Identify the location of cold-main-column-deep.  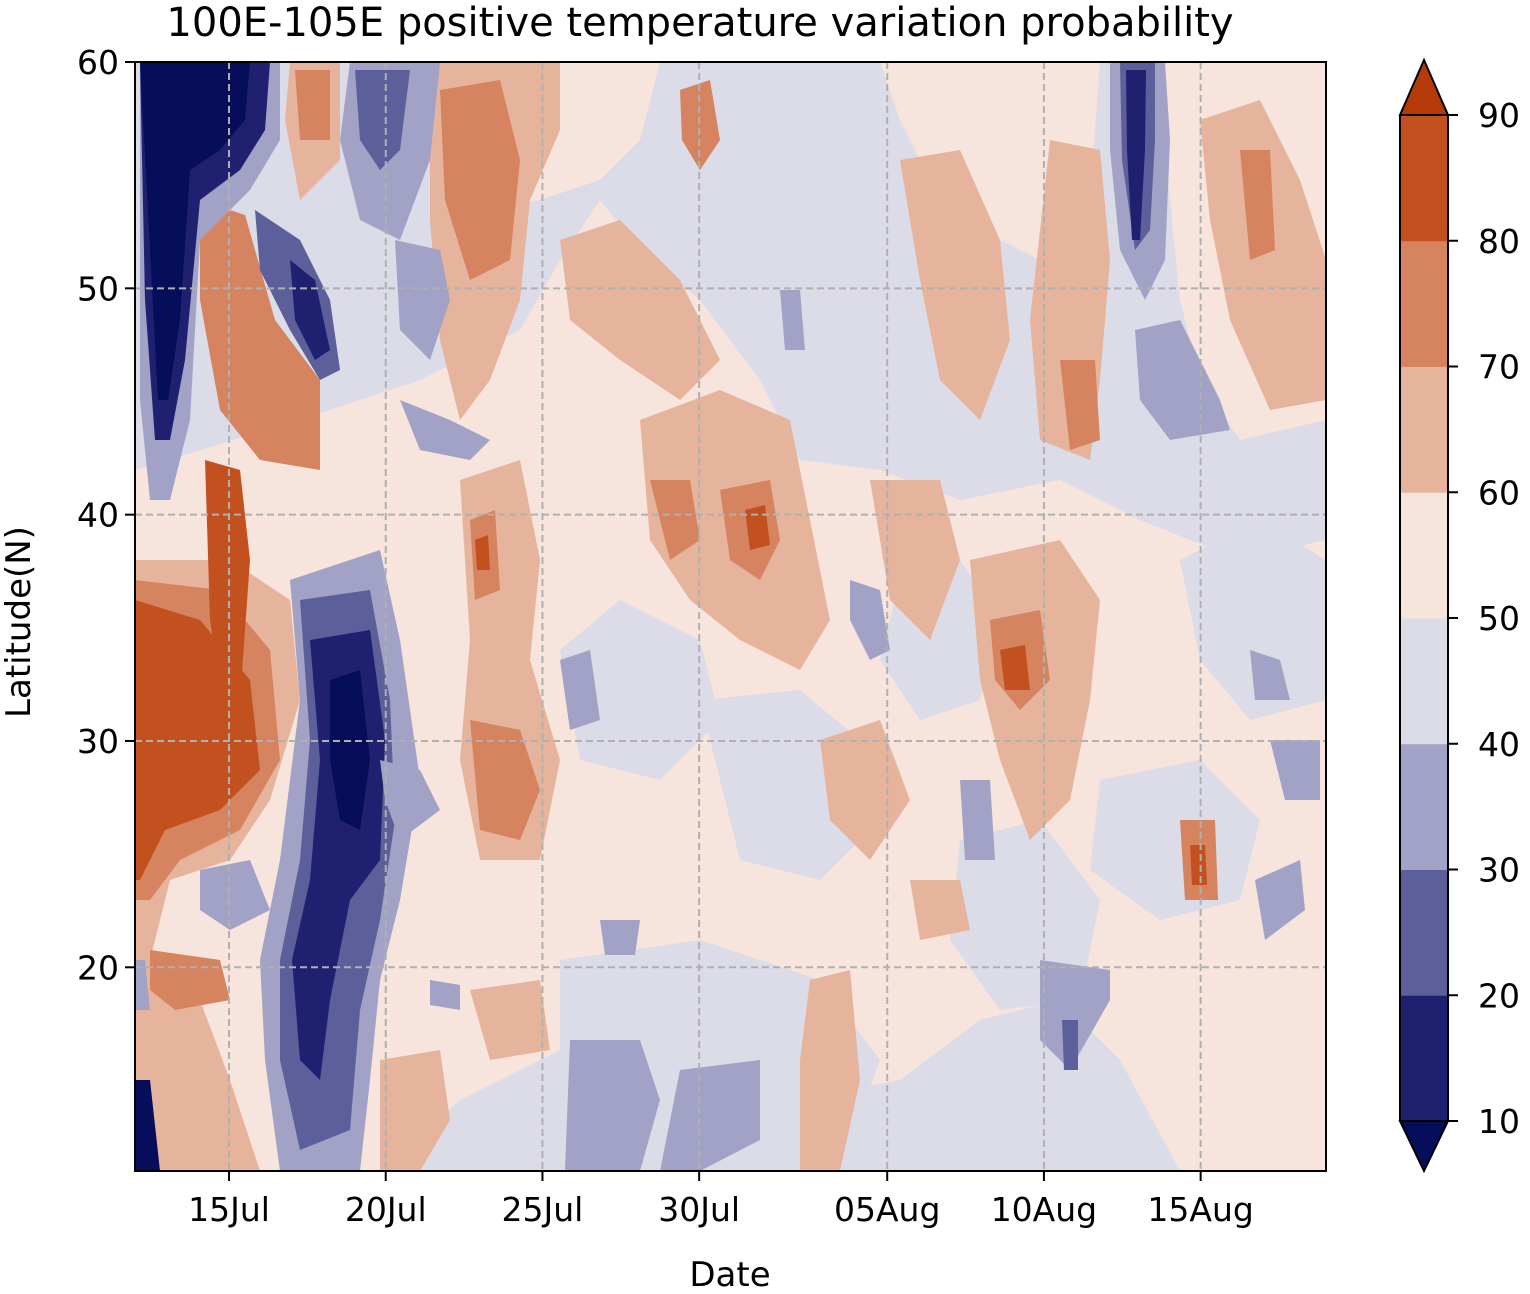
(350, 750).